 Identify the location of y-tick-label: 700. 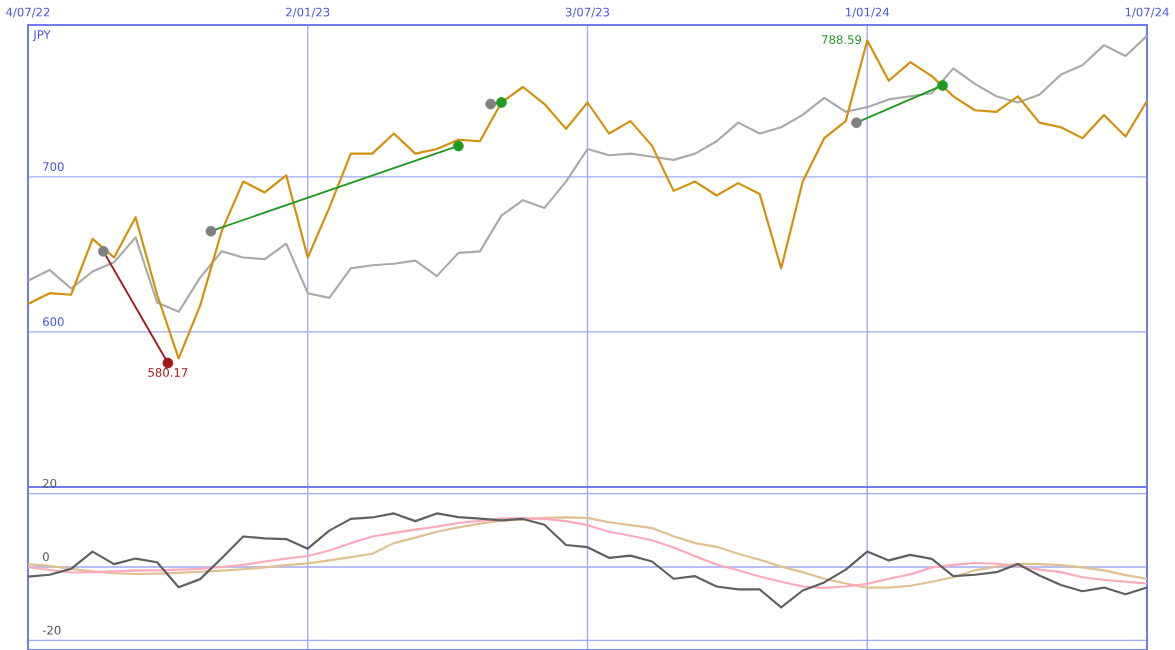
(53, 167).